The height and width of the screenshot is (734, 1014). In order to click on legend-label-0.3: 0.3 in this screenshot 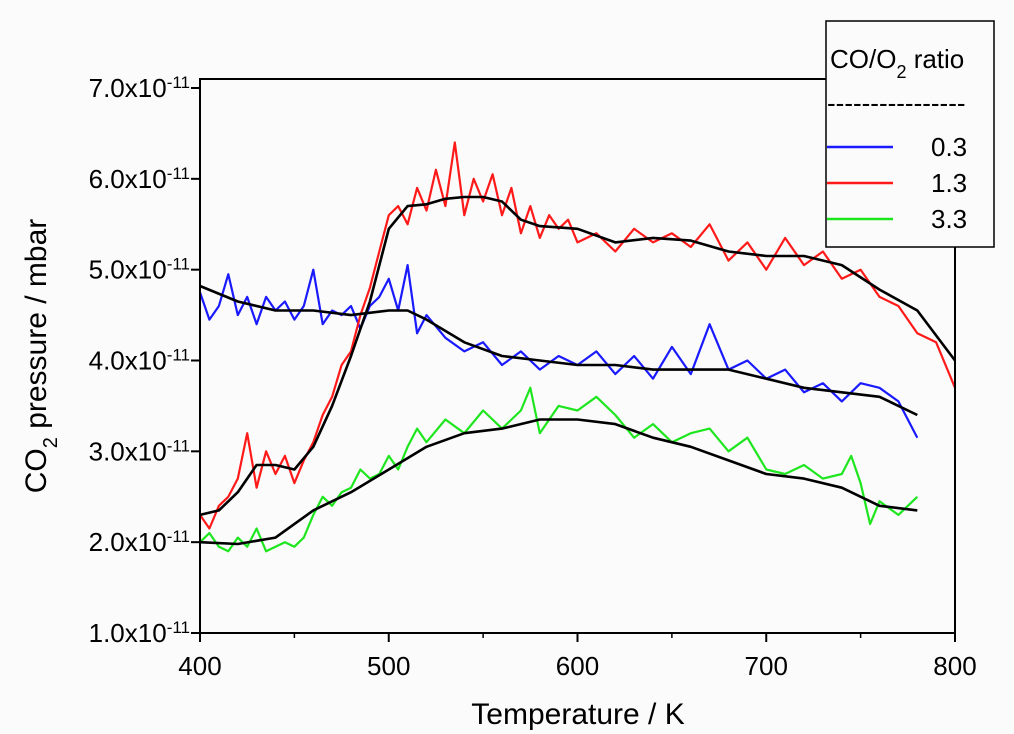, I will do `click(949, 147)`.